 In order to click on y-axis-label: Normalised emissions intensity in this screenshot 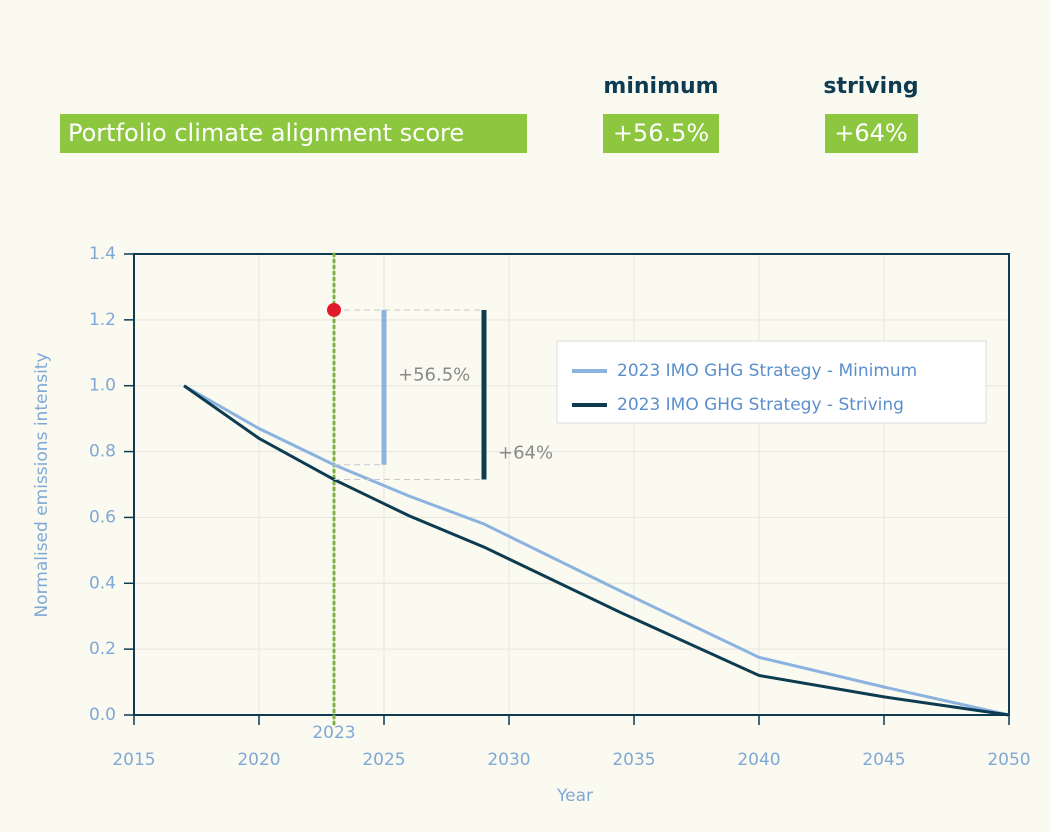, I will do `click(42, 484)`.